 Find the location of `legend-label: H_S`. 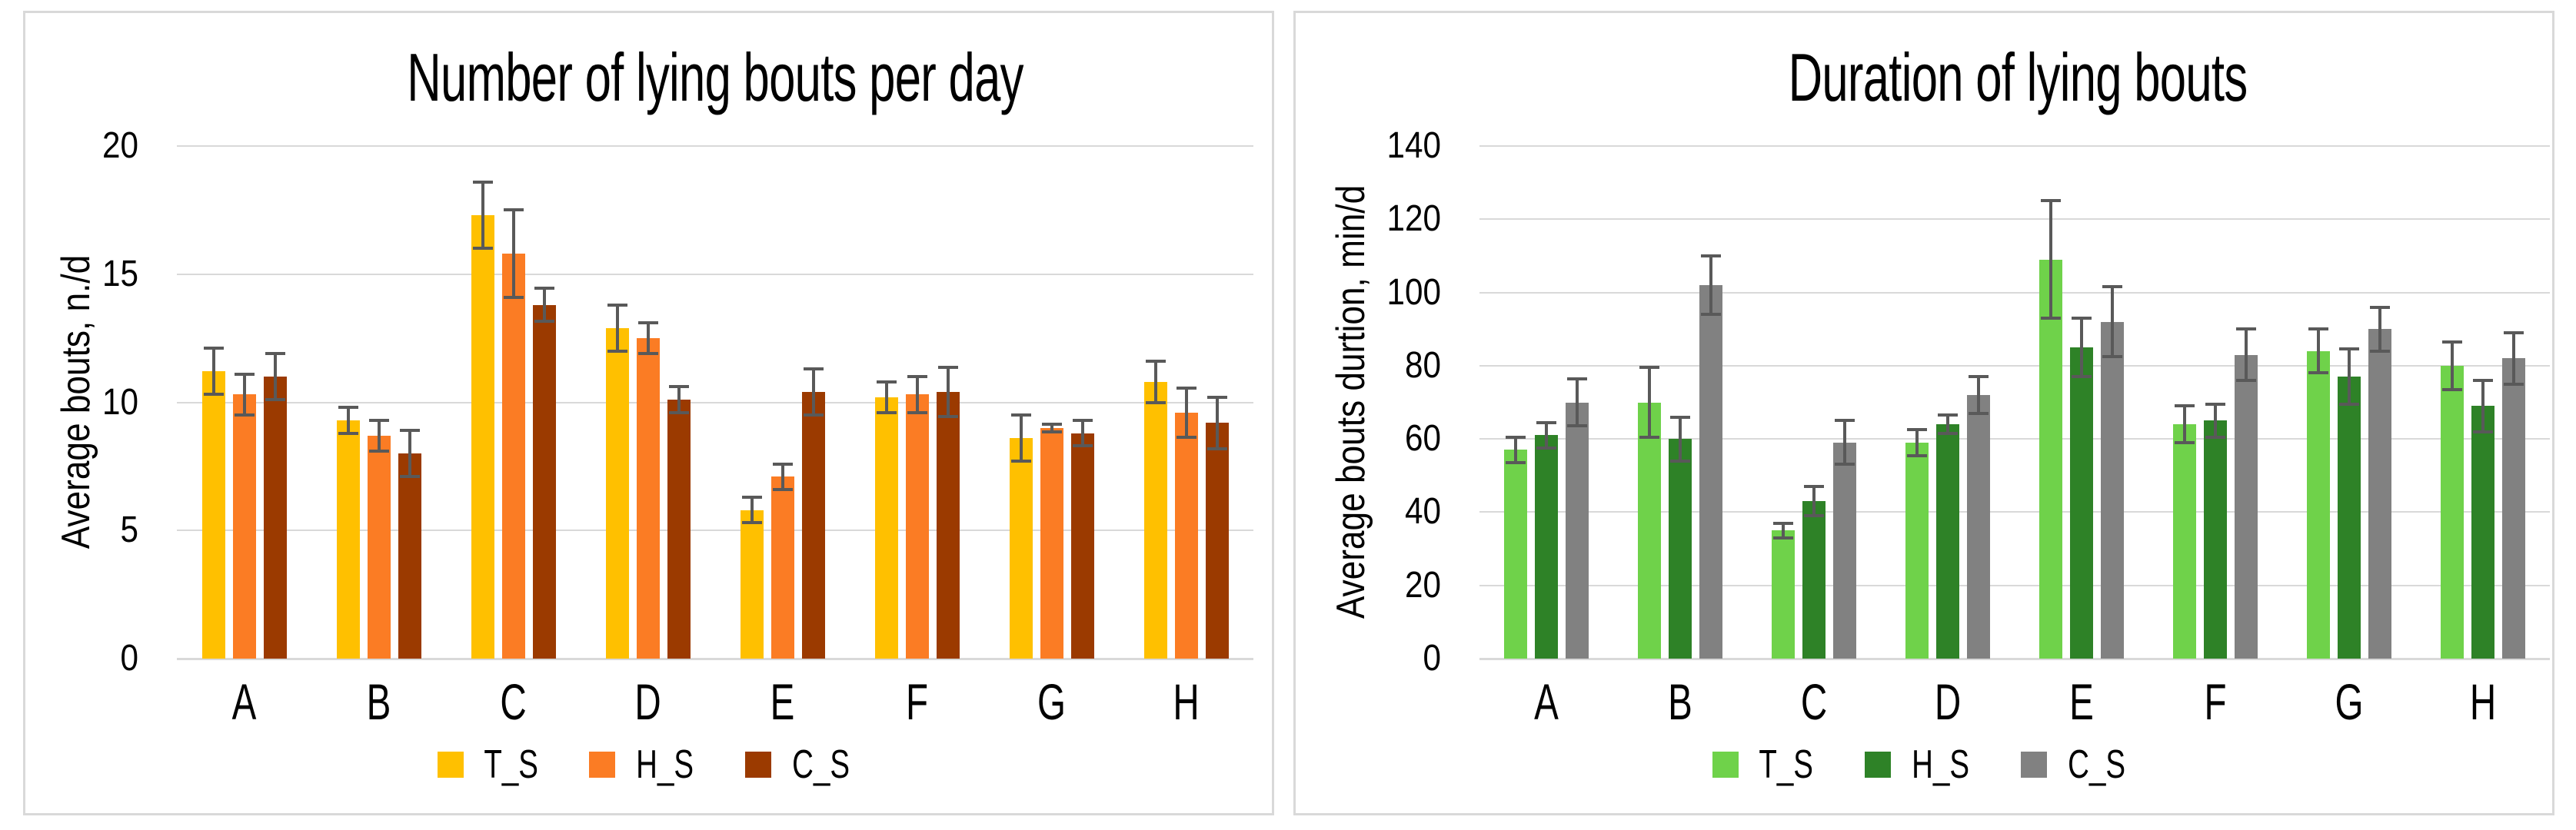

legend-label: H_S is located at coordinates (1940, 764).